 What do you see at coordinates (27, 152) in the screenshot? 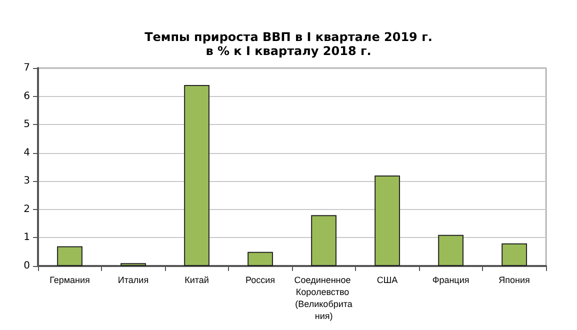
I see `y-tick-label: 4` at bounding box center [27, 152].